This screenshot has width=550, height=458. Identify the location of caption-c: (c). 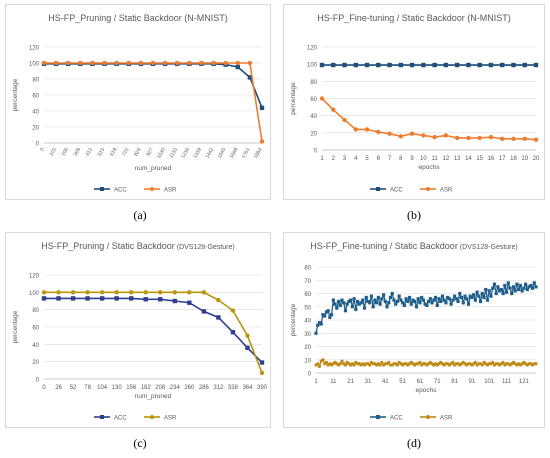
(140, 443).